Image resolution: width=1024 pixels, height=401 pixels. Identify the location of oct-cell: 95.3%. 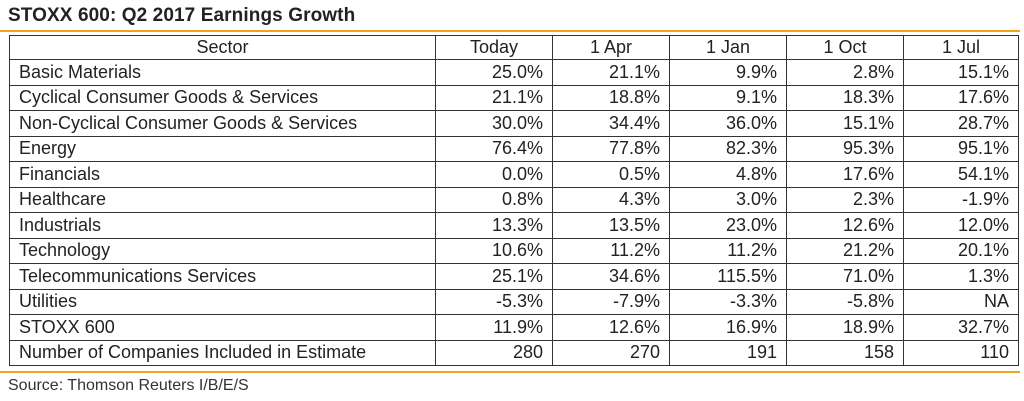
(845, 148).